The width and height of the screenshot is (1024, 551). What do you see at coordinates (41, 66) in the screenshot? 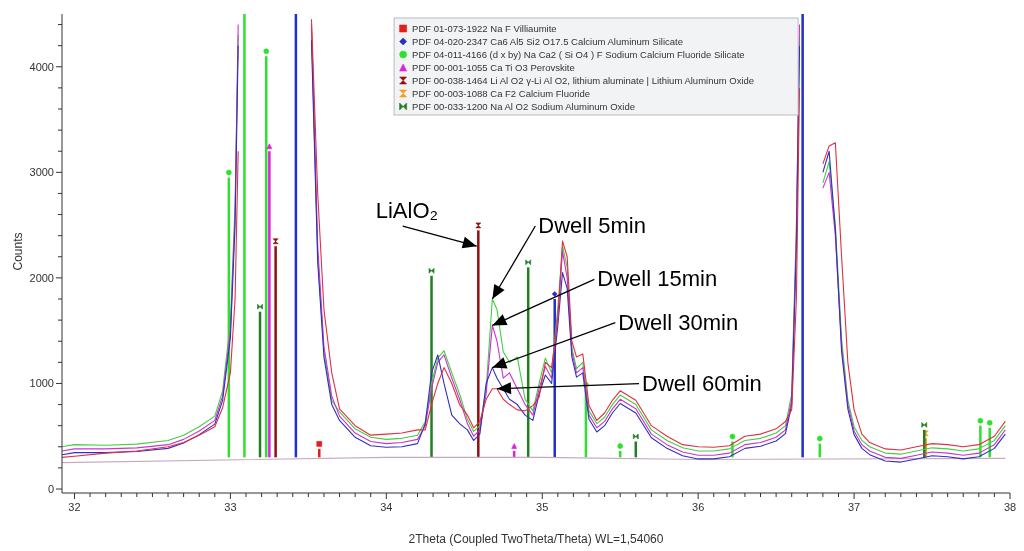
I see `y-tick-label: 4000` at bounding box center [41, 66].